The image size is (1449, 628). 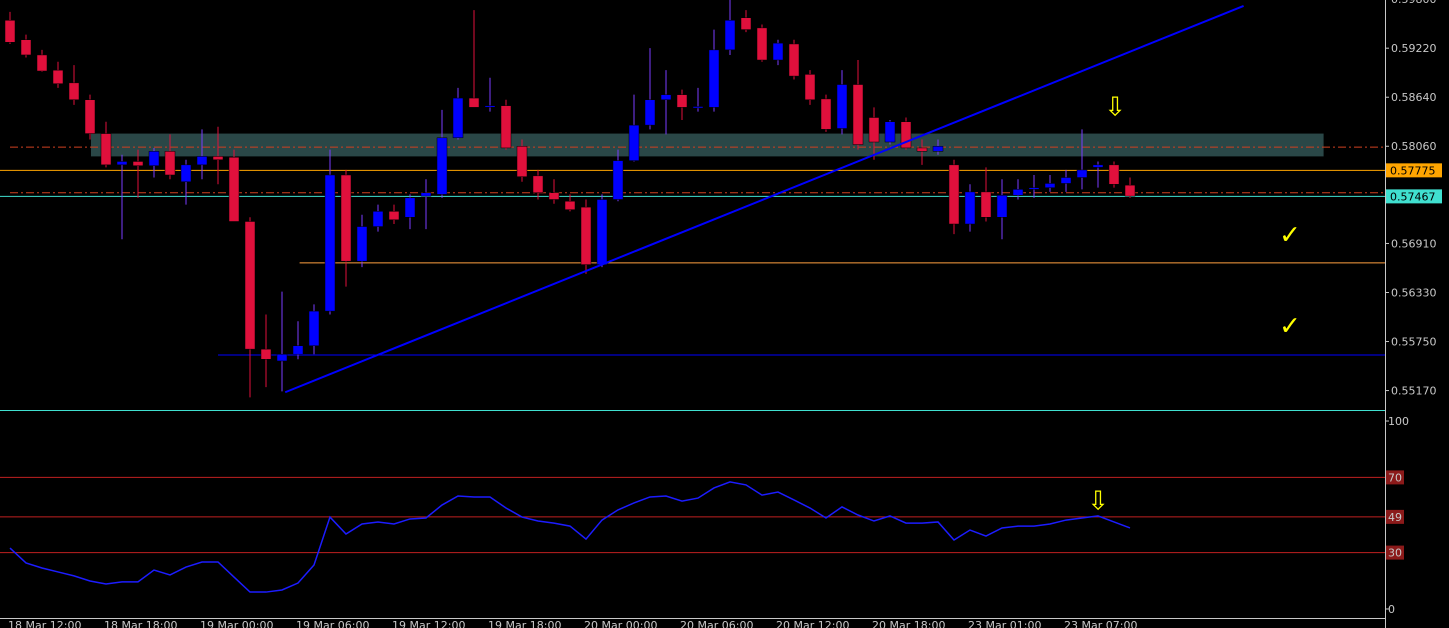 I want to click on rsi-line, so click(x=570, y=537).